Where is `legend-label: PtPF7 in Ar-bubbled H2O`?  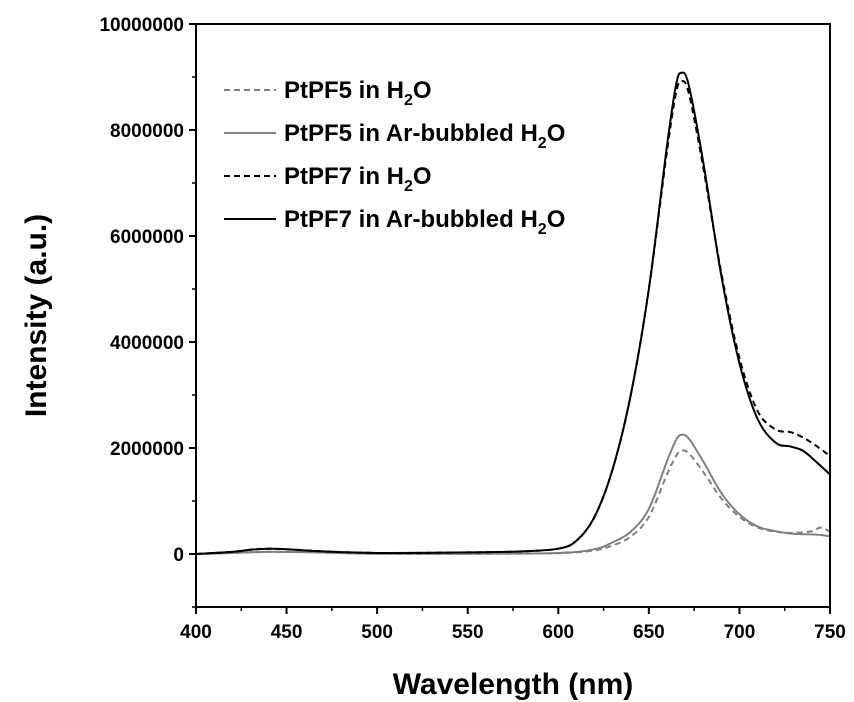 legend-label: PtPF7 in Ar-bubbled H2O is located at coordinates (424, 222).